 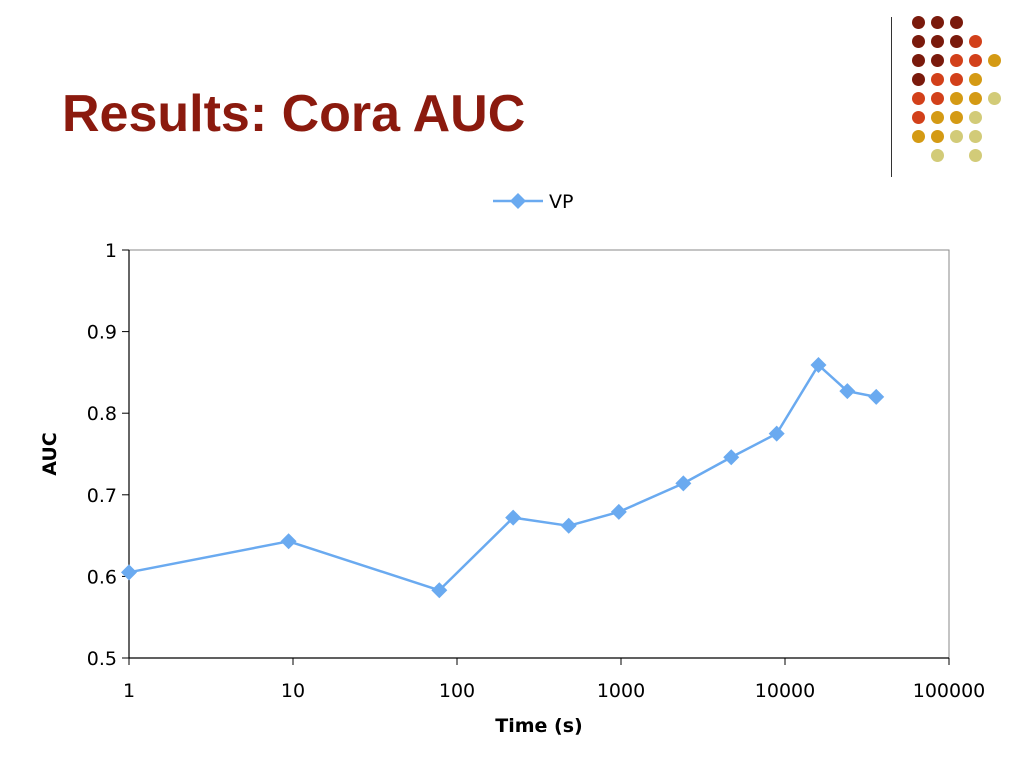 What do you see at coordinates (533, 202) in the screenshot?
I see `chart-legend: VP` at bounding box center [533, 202].